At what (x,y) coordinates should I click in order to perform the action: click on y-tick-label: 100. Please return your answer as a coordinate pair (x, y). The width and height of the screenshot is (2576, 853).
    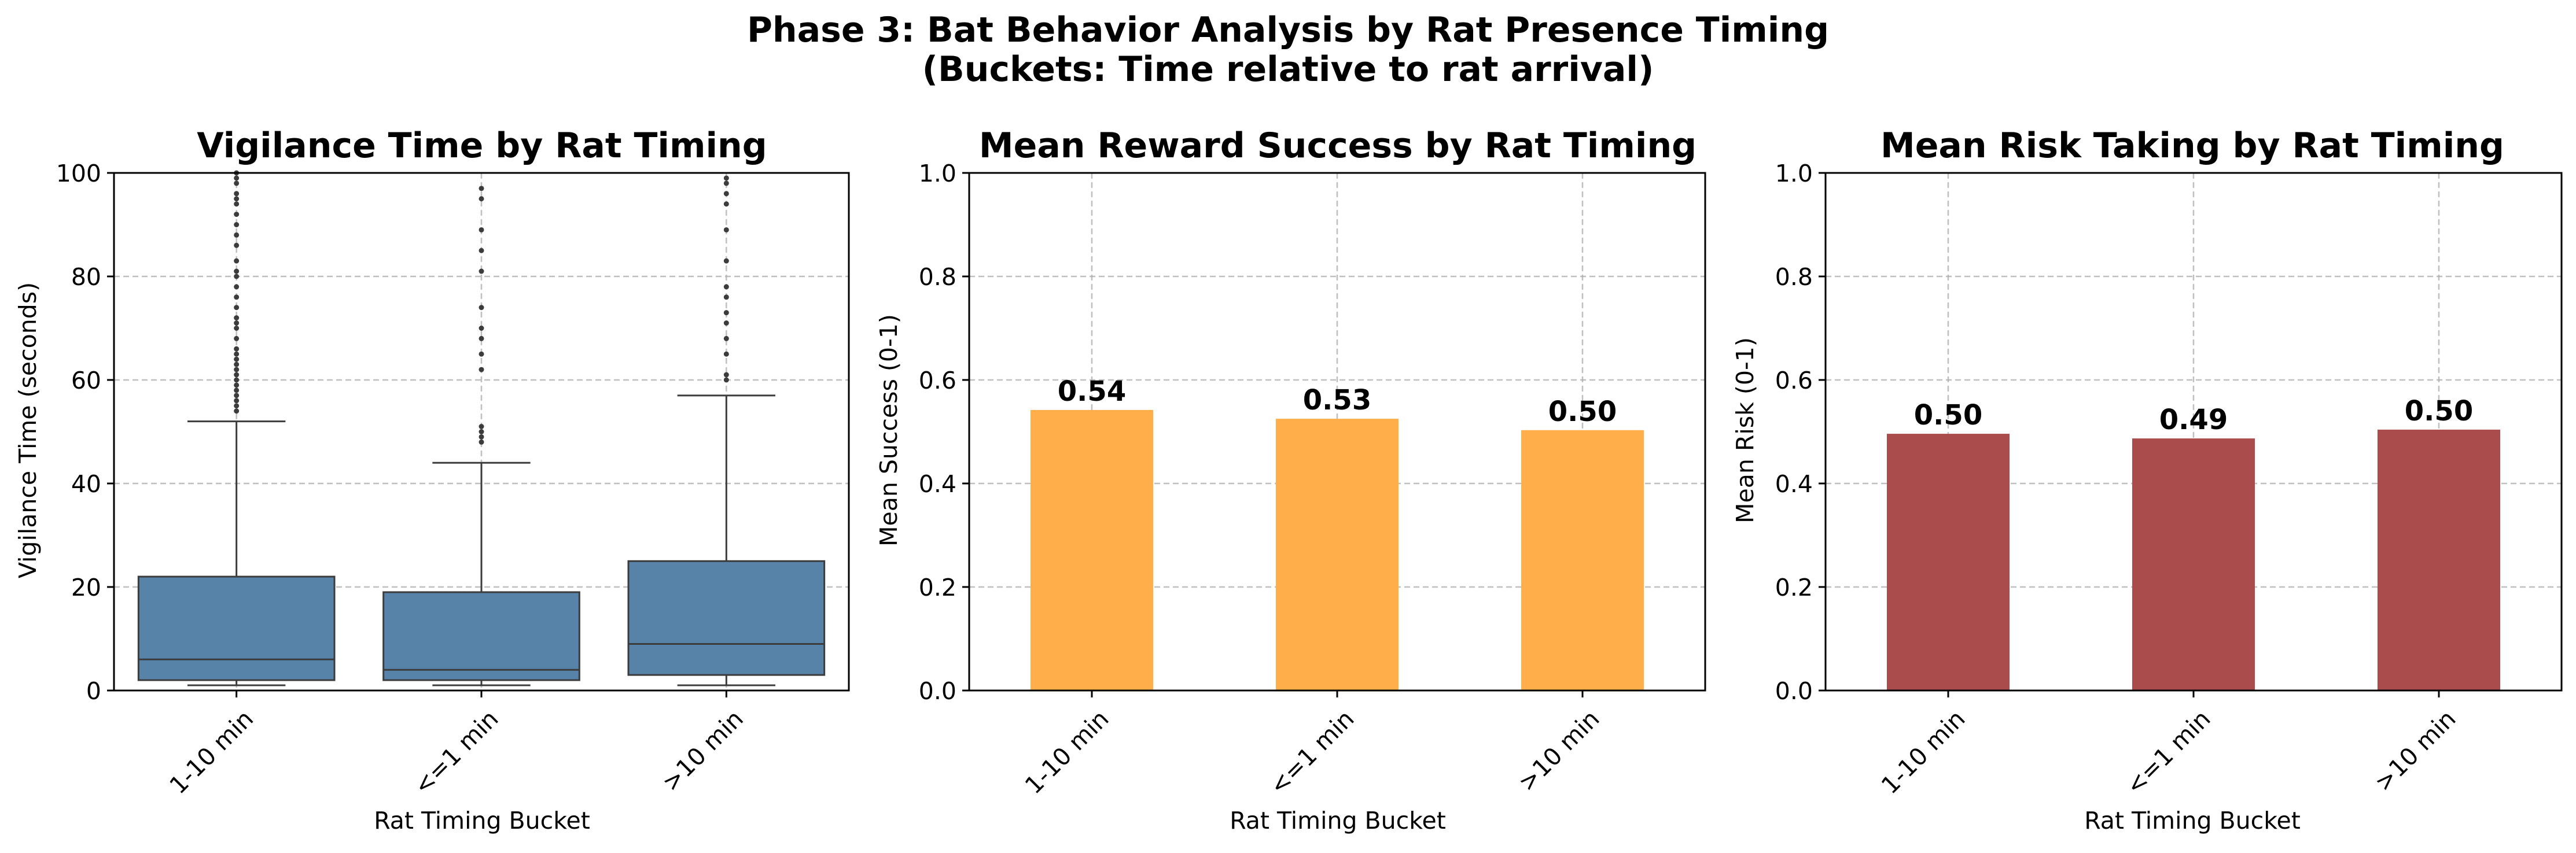
    Looking at the image, I should click on (78, 173).